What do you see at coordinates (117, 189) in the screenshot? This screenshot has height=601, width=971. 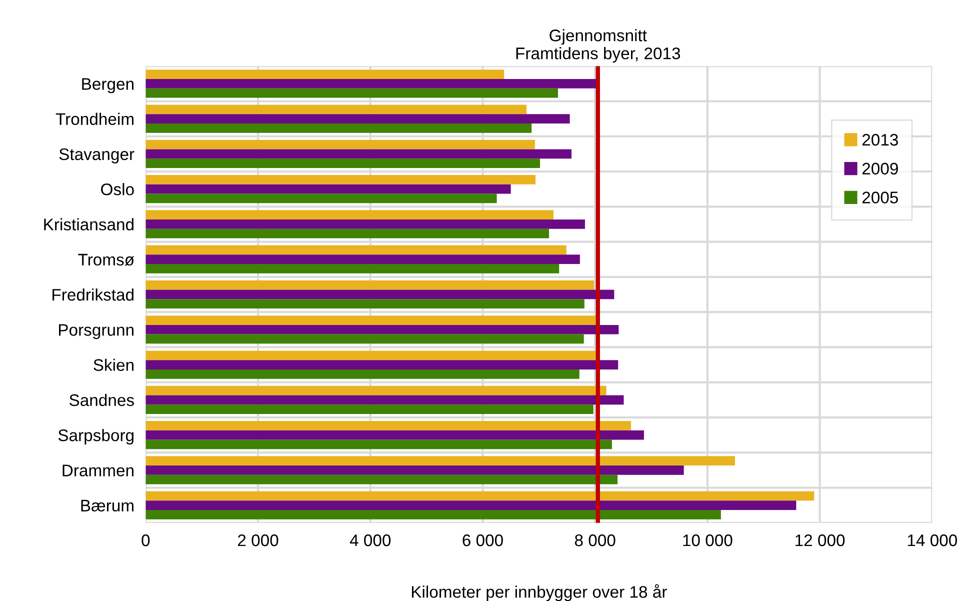 I see `y-tick-label: Oslo` at bounding box center [117, 189].